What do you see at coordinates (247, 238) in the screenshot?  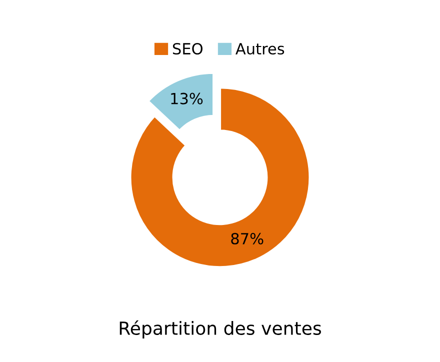 I see `data-label: 87%` at bounding box center [247, 238].